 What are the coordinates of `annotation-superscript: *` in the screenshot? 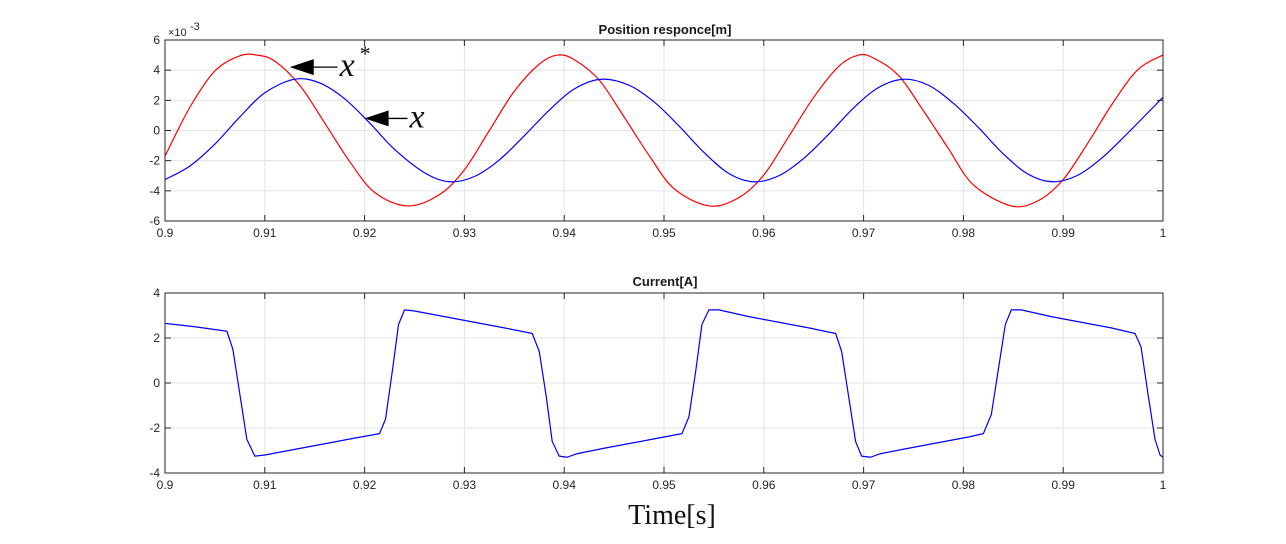 It's located at (365, 53).